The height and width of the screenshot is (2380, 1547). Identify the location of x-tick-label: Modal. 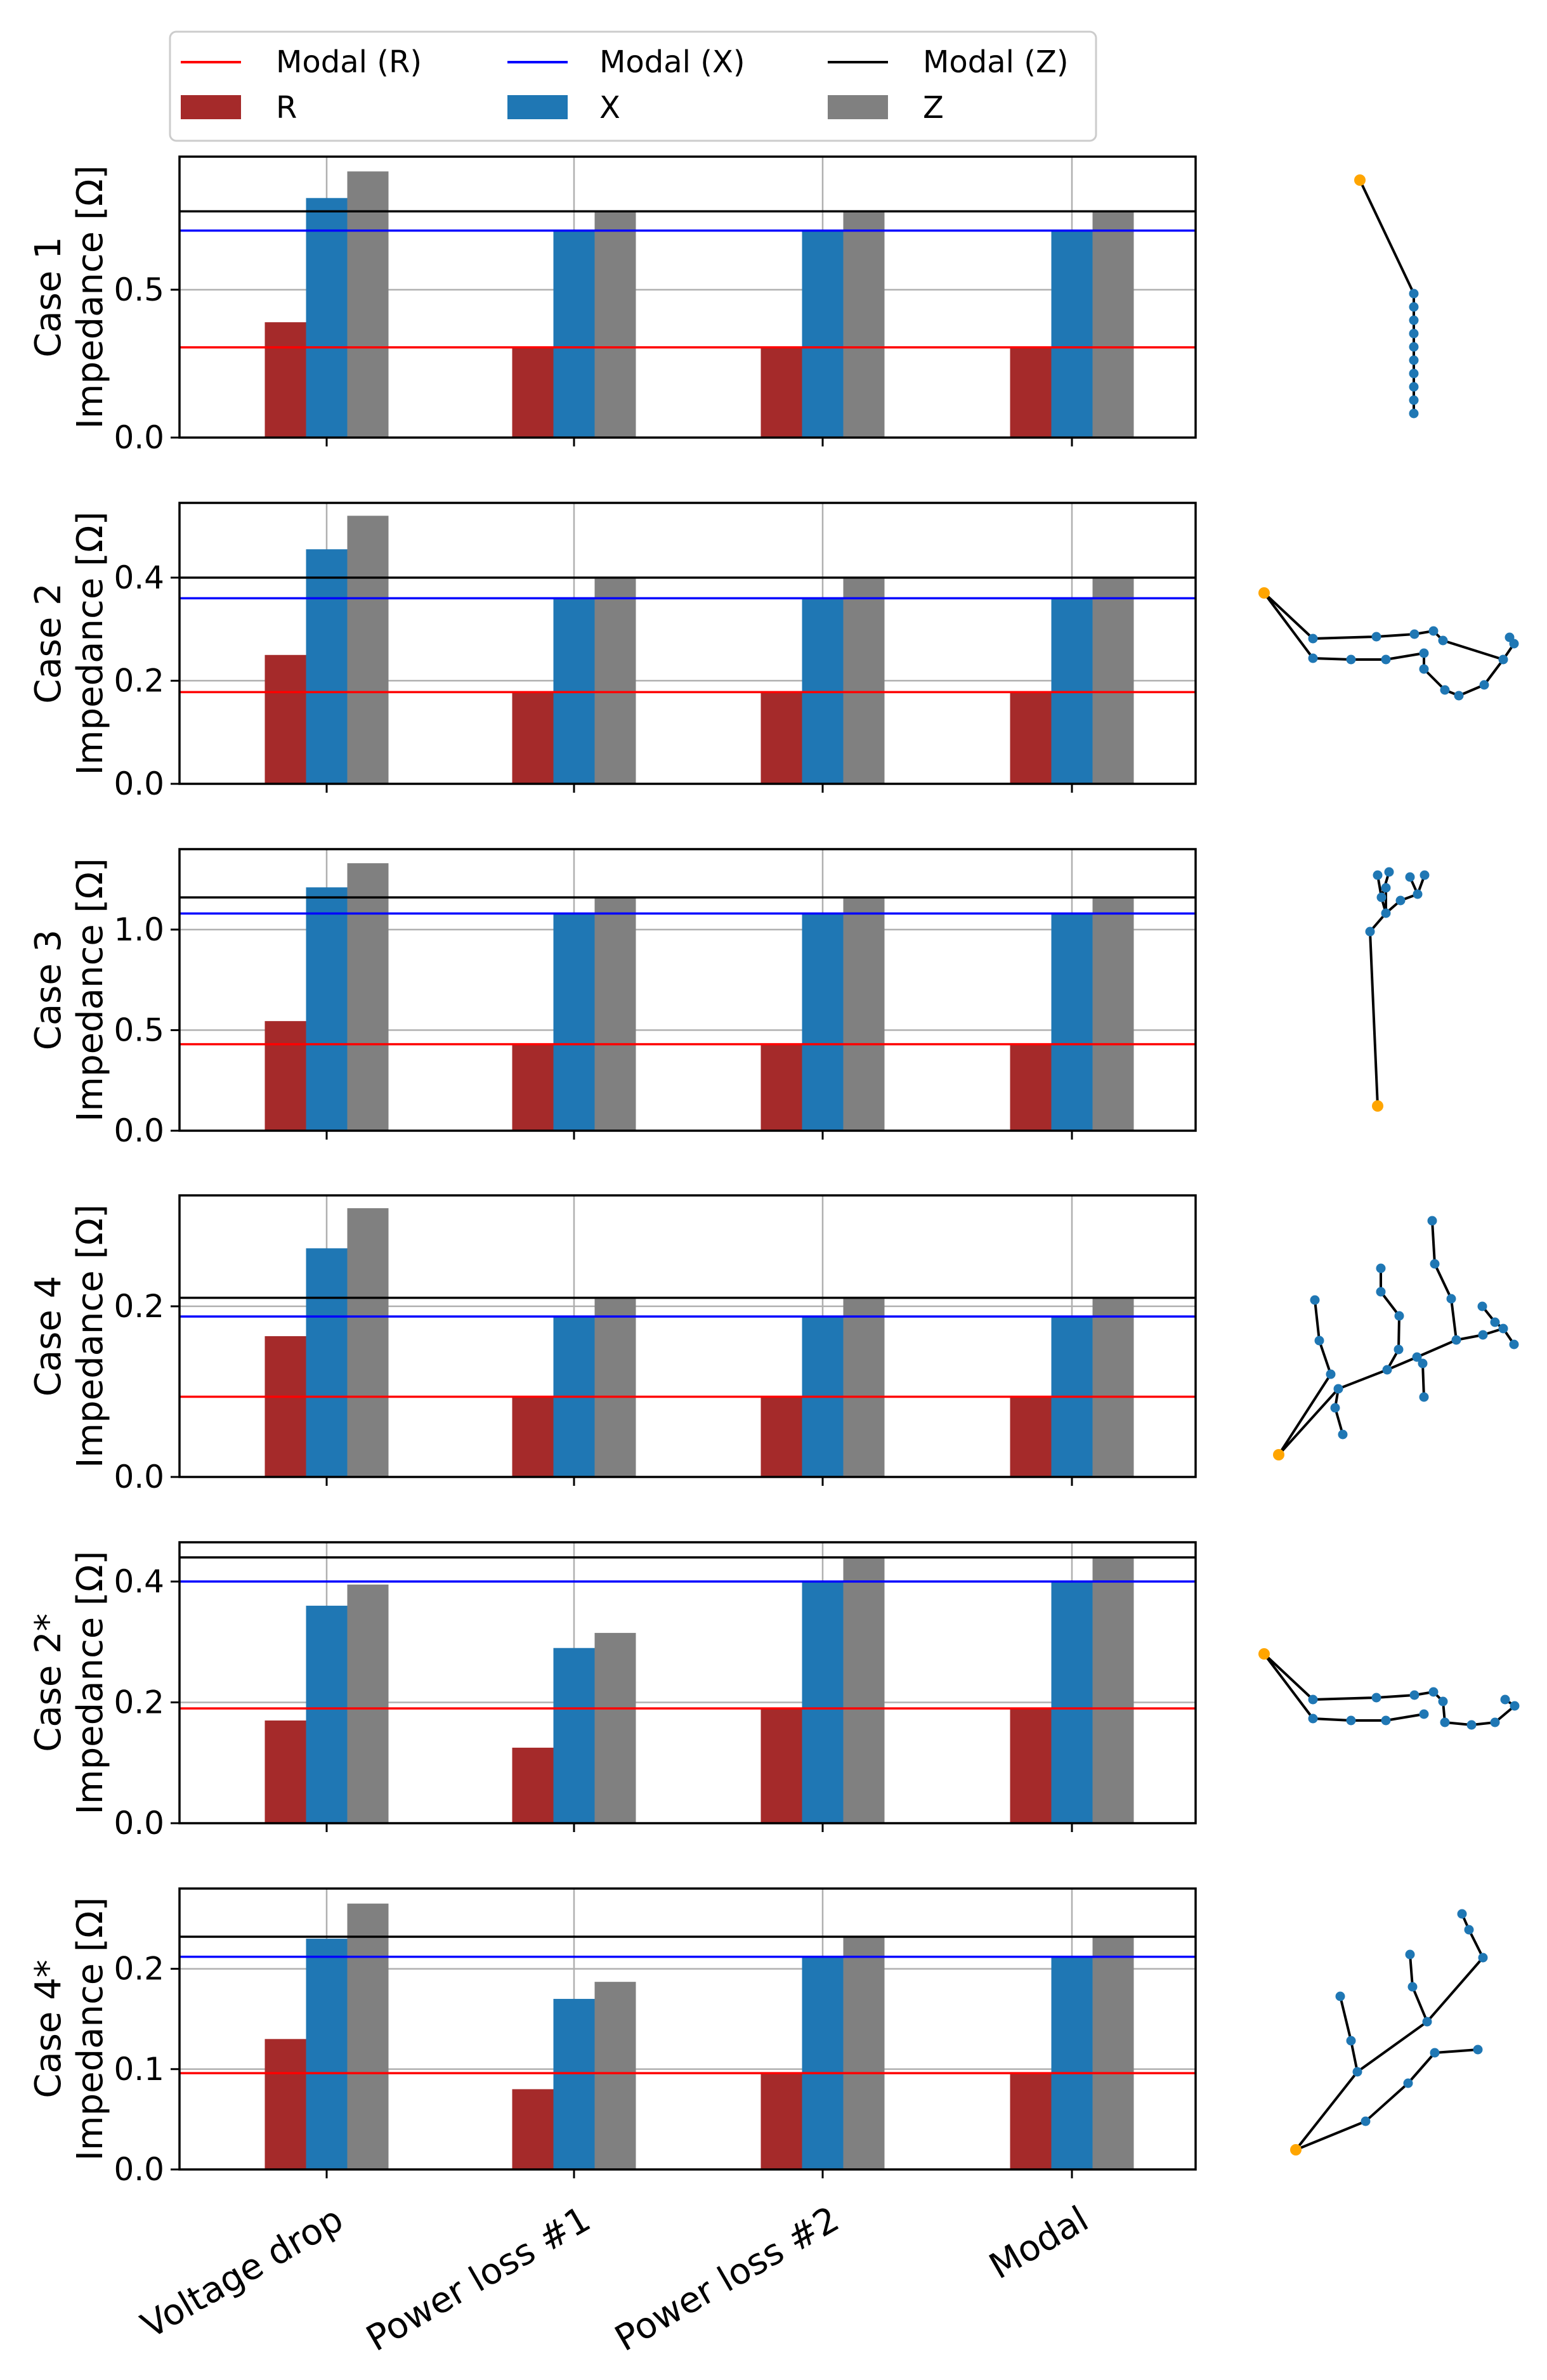
(1038, 2243).